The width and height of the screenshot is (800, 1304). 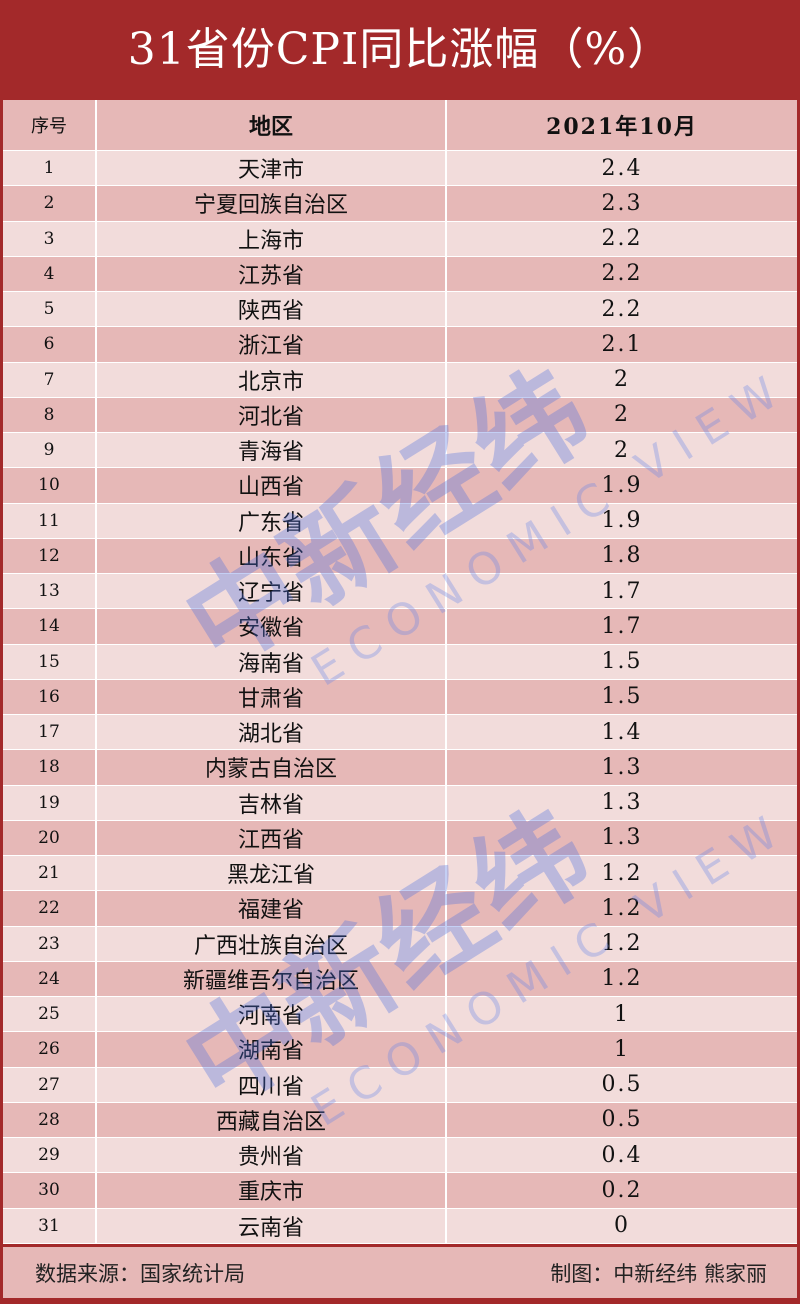 I want to click on table-row: 25 河南省 1, so click(x=400, y=1015).